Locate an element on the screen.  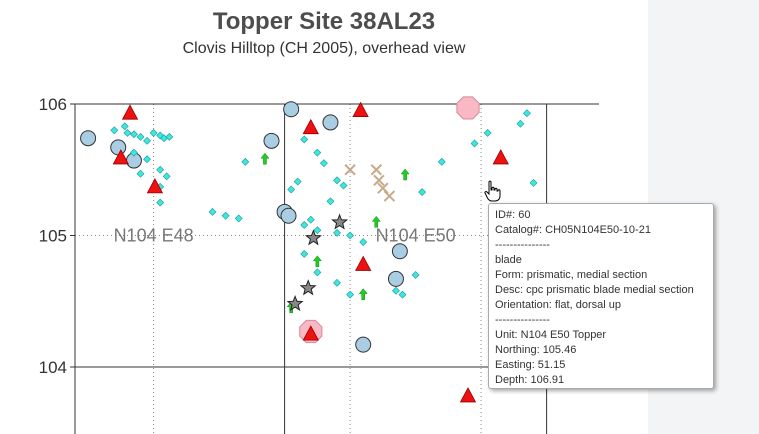
tooltip-form: Form: prismatic, medial section is located at coordinates (571, 275).